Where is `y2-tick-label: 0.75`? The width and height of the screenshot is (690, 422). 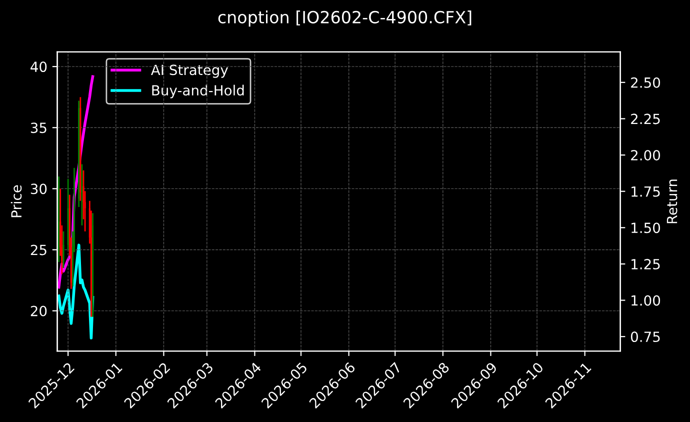
y2-tick-label: 0.75 is located at coordinates (645, 337).